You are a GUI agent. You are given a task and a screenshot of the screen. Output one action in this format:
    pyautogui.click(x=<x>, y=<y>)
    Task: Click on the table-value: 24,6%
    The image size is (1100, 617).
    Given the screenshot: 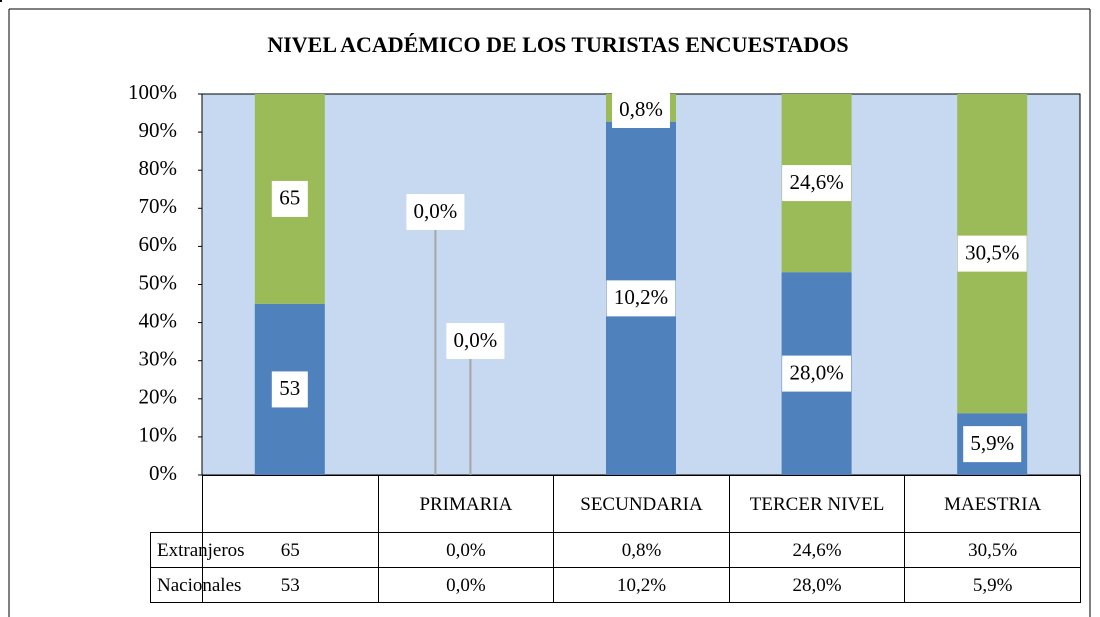 What is the action you would take?
    pyautogui.click(x=817, y=550)
    